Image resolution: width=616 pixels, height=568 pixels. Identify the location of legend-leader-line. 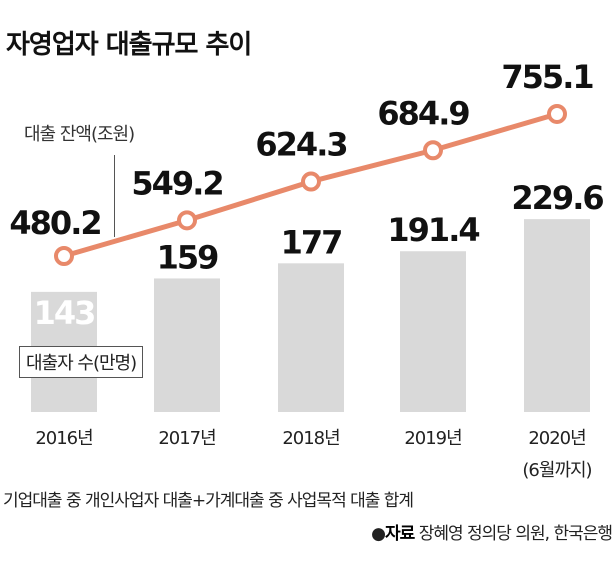
(114, 196).